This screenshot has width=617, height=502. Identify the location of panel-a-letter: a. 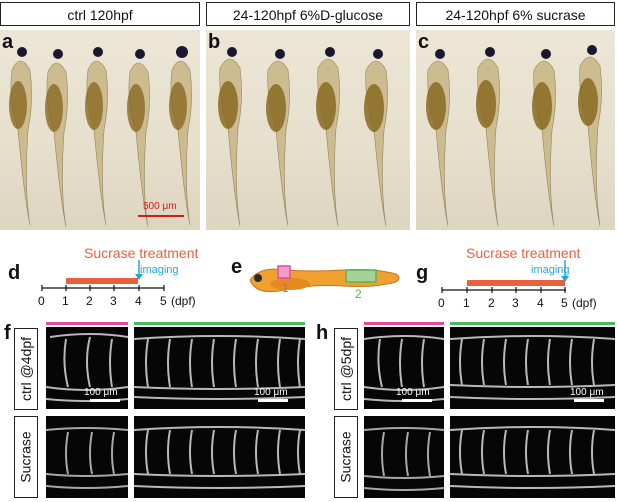
(8, 42).